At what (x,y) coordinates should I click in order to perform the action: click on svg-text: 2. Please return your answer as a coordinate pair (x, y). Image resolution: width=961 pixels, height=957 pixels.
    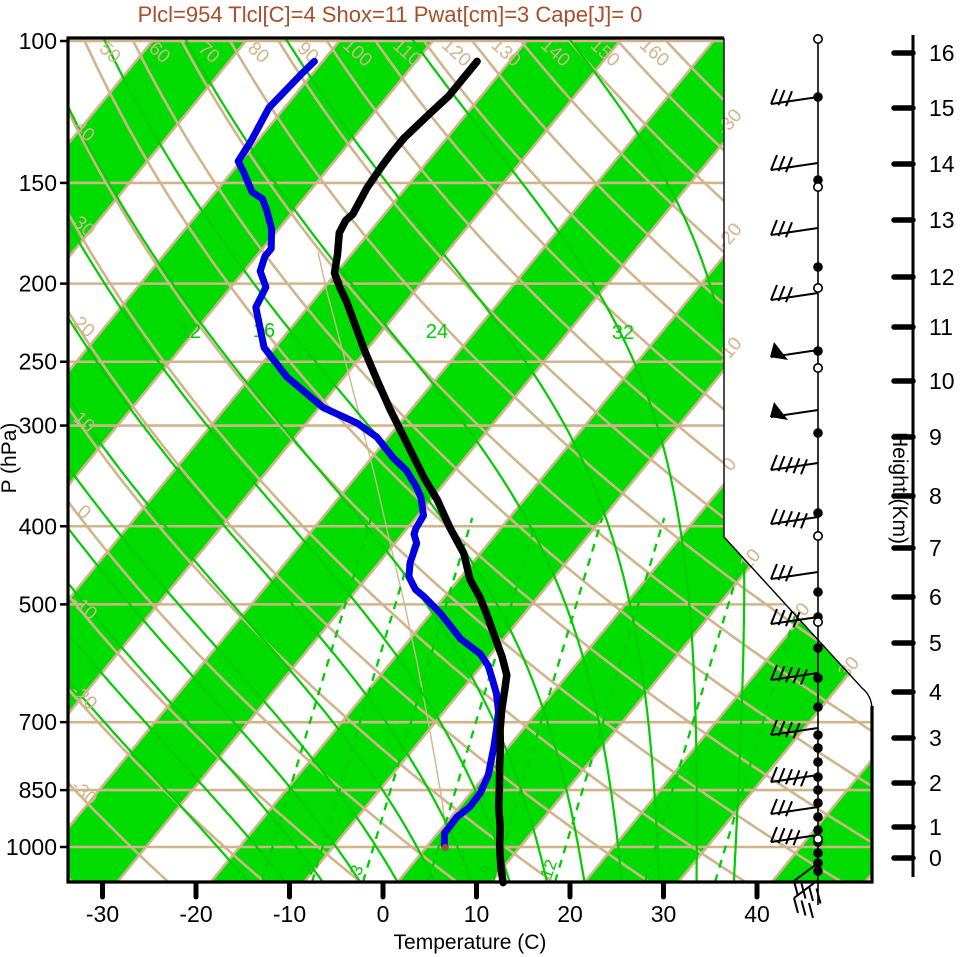
    Looking at the image, I should click on (935, 783).